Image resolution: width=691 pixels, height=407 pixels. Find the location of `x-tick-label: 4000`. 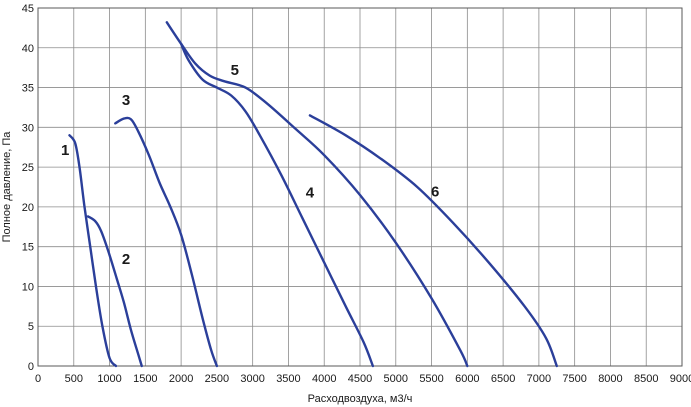

x-tick-label: 4000 is located at coordinates (324, 379).